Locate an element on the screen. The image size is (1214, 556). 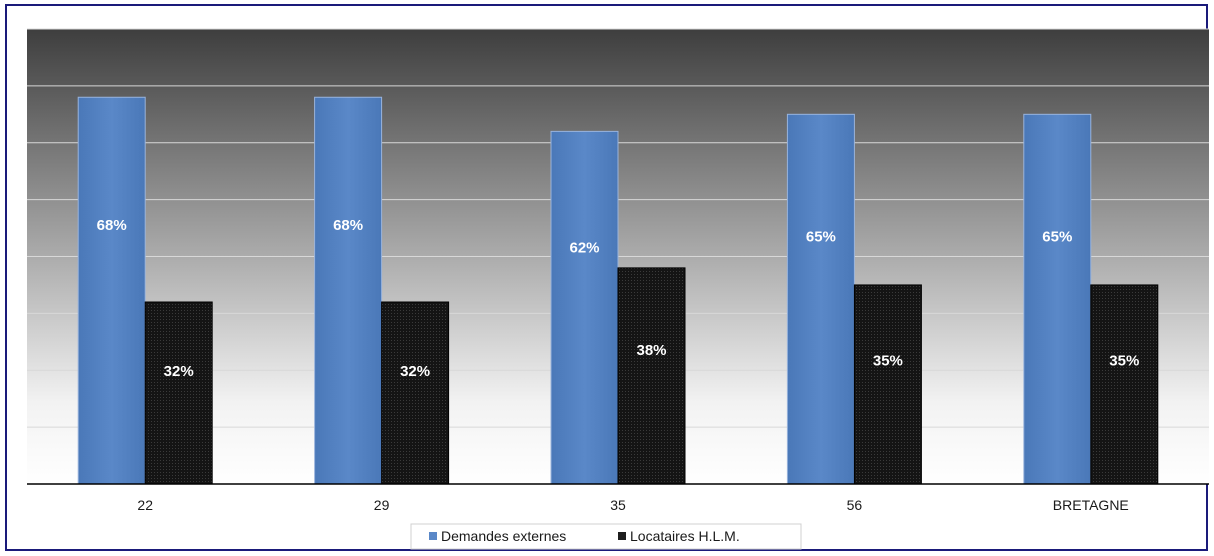
legend-box is located at coordinates (606, 536).